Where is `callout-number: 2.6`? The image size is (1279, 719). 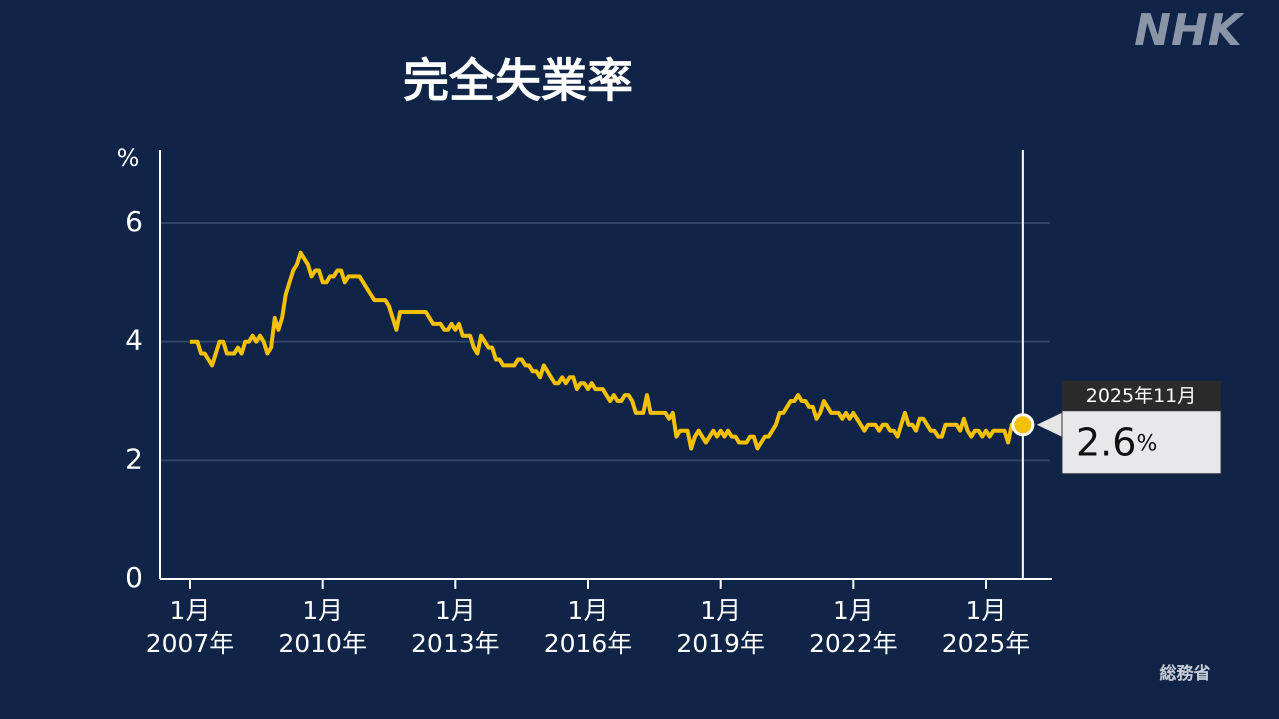 callout-number: 2.6 is located at coordinates (1106, 442).